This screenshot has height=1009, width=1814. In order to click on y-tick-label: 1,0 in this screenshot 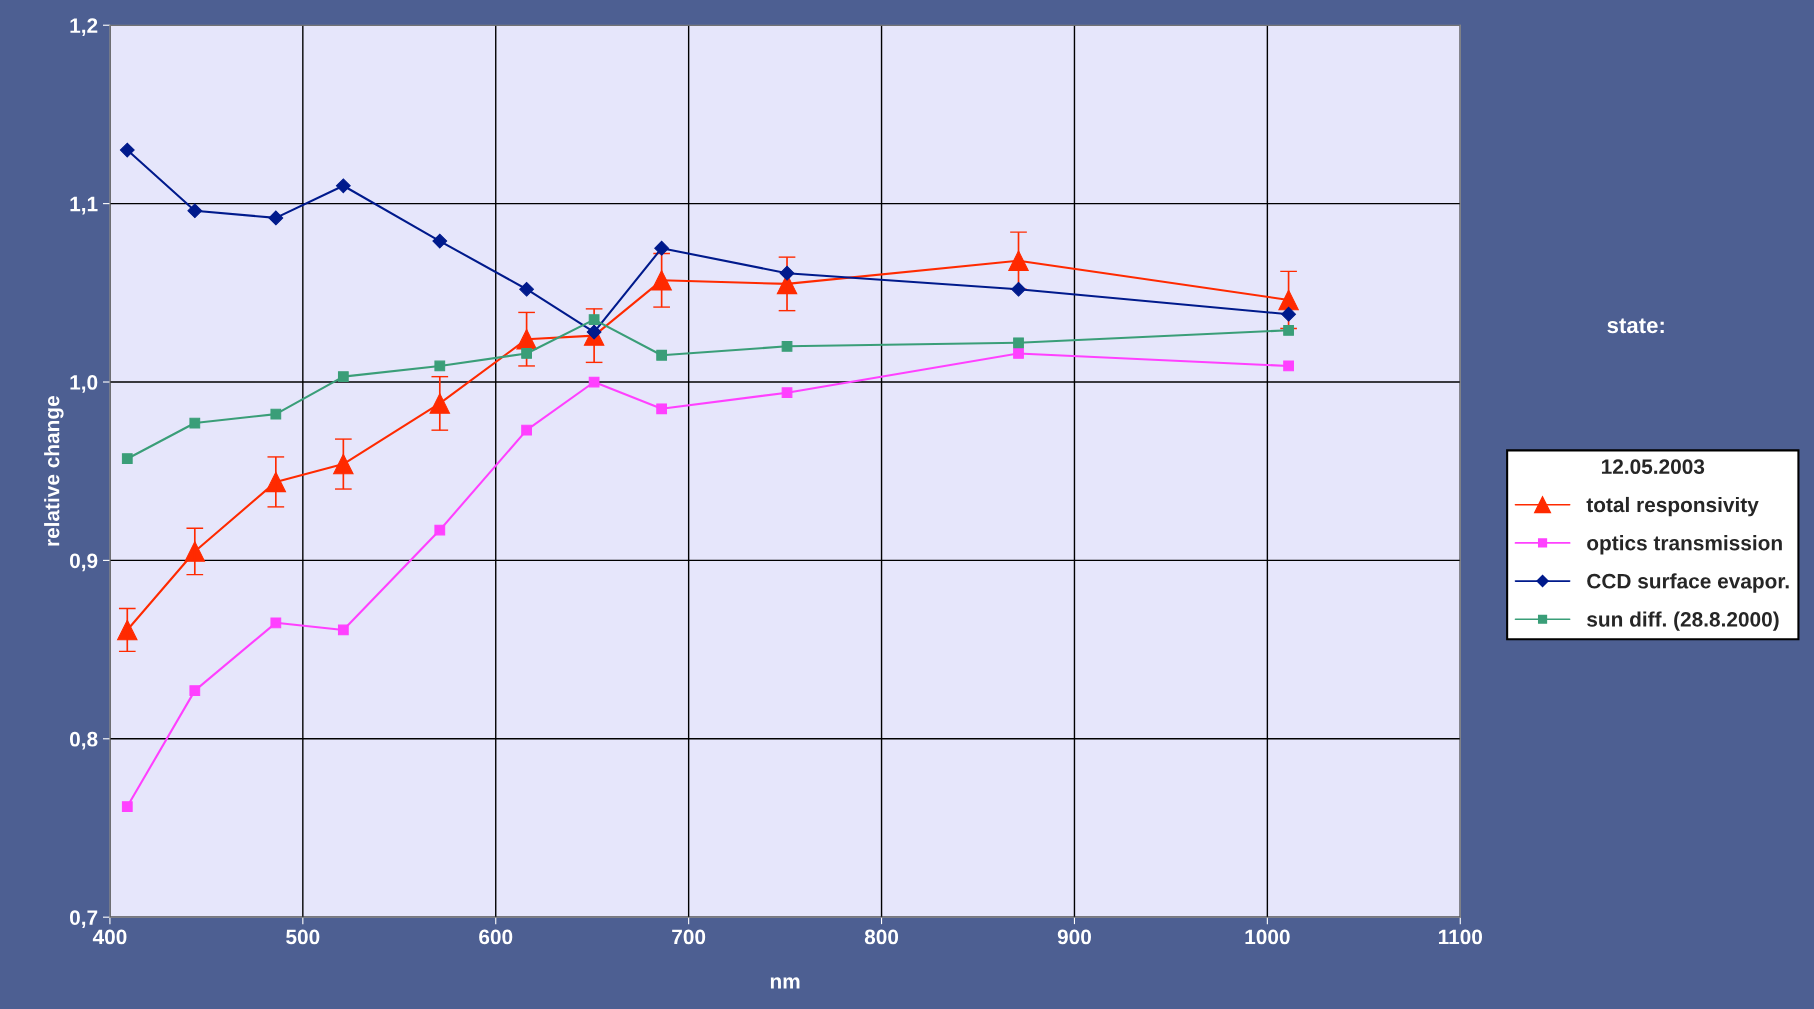, I will do `click(84, 384)`.